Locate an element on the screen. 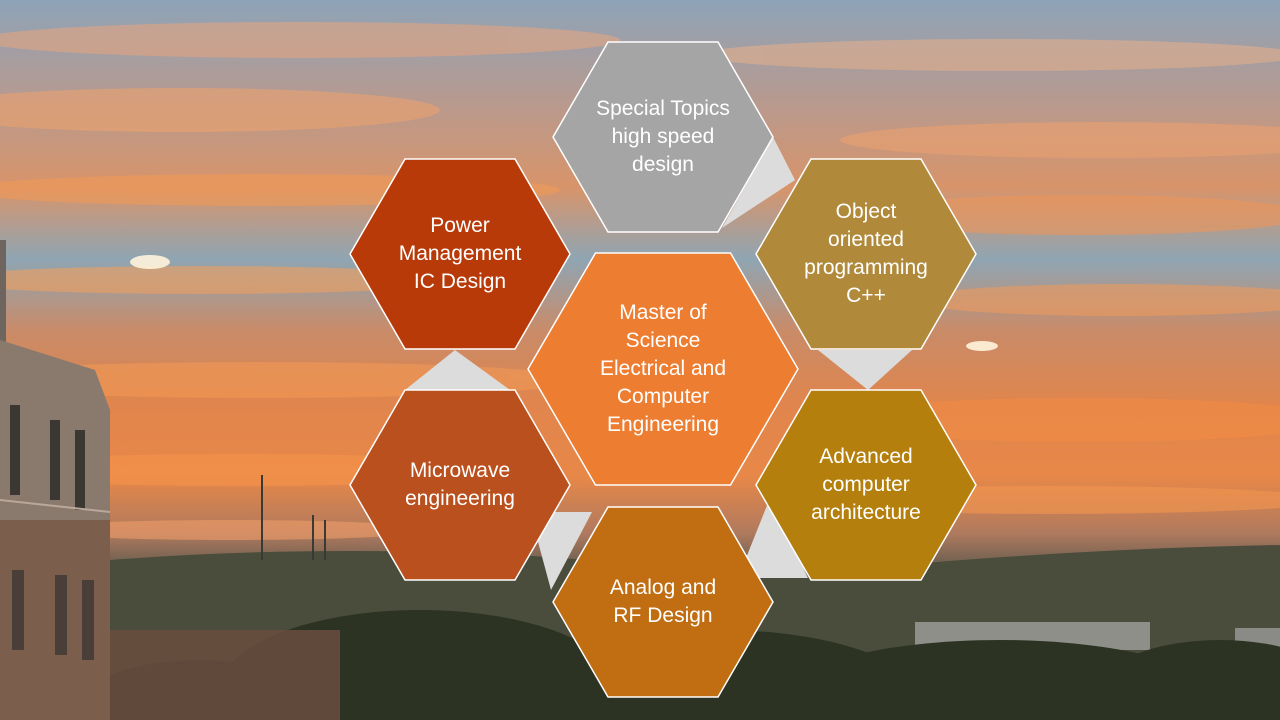  hex-label-object-oriented: Object oriented programming C++ is located at coordinates (866, 253).